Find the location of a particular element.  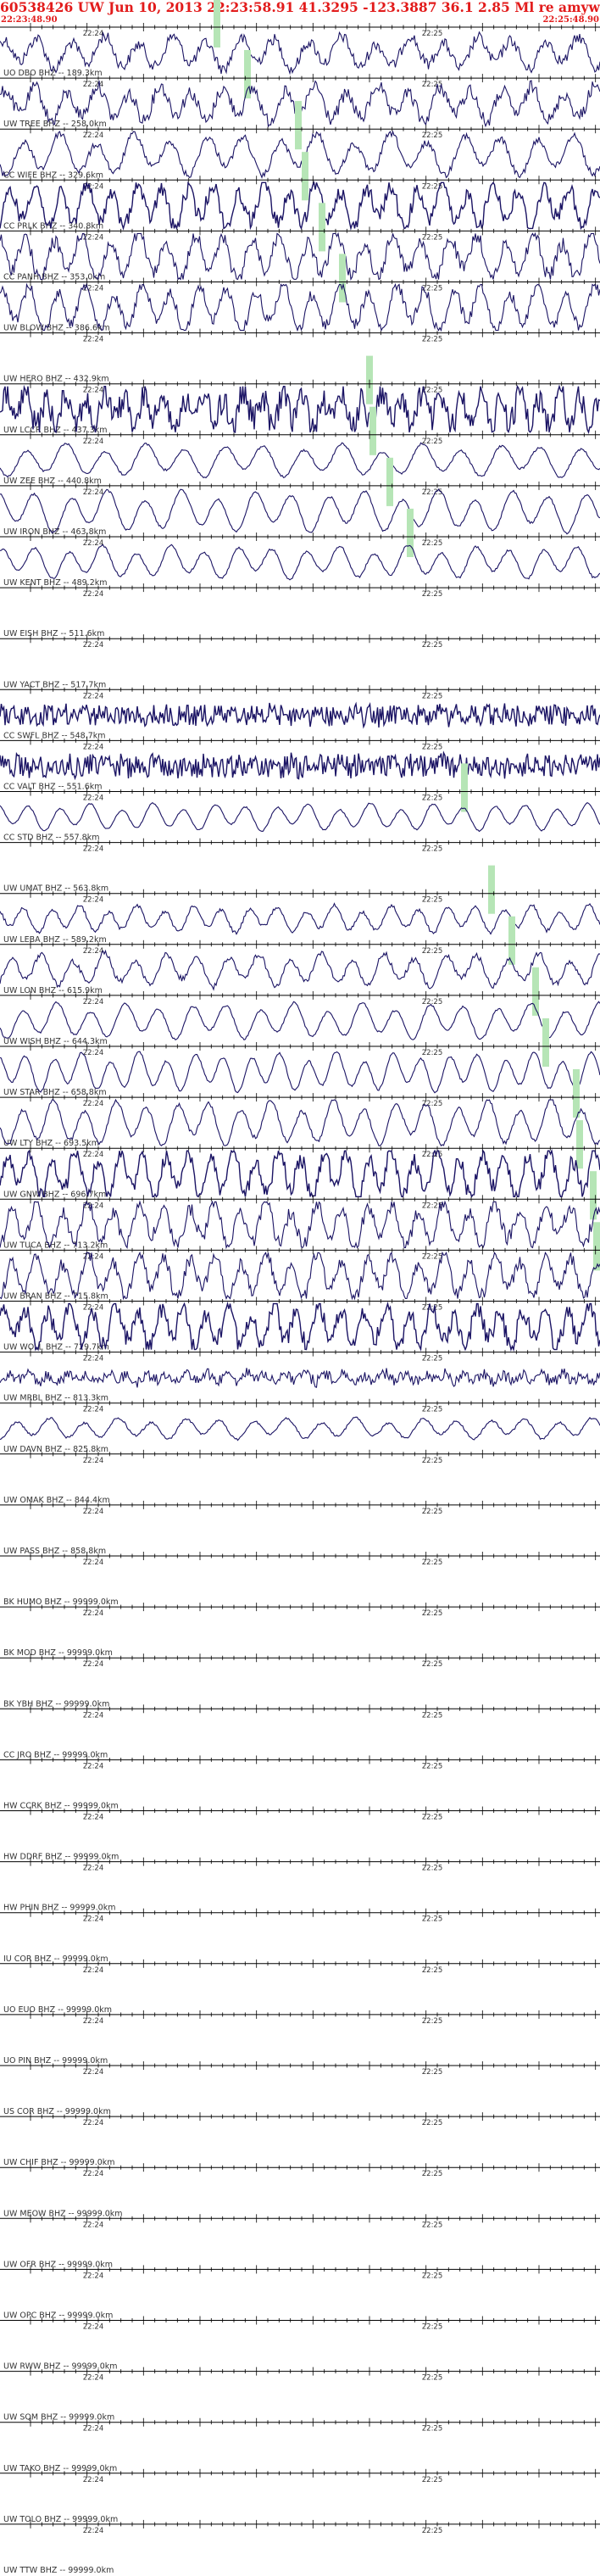

trace-panel: 22:24 22:25 CC PANH BHZ -- 353.0km is located at coordinates (300, 242).